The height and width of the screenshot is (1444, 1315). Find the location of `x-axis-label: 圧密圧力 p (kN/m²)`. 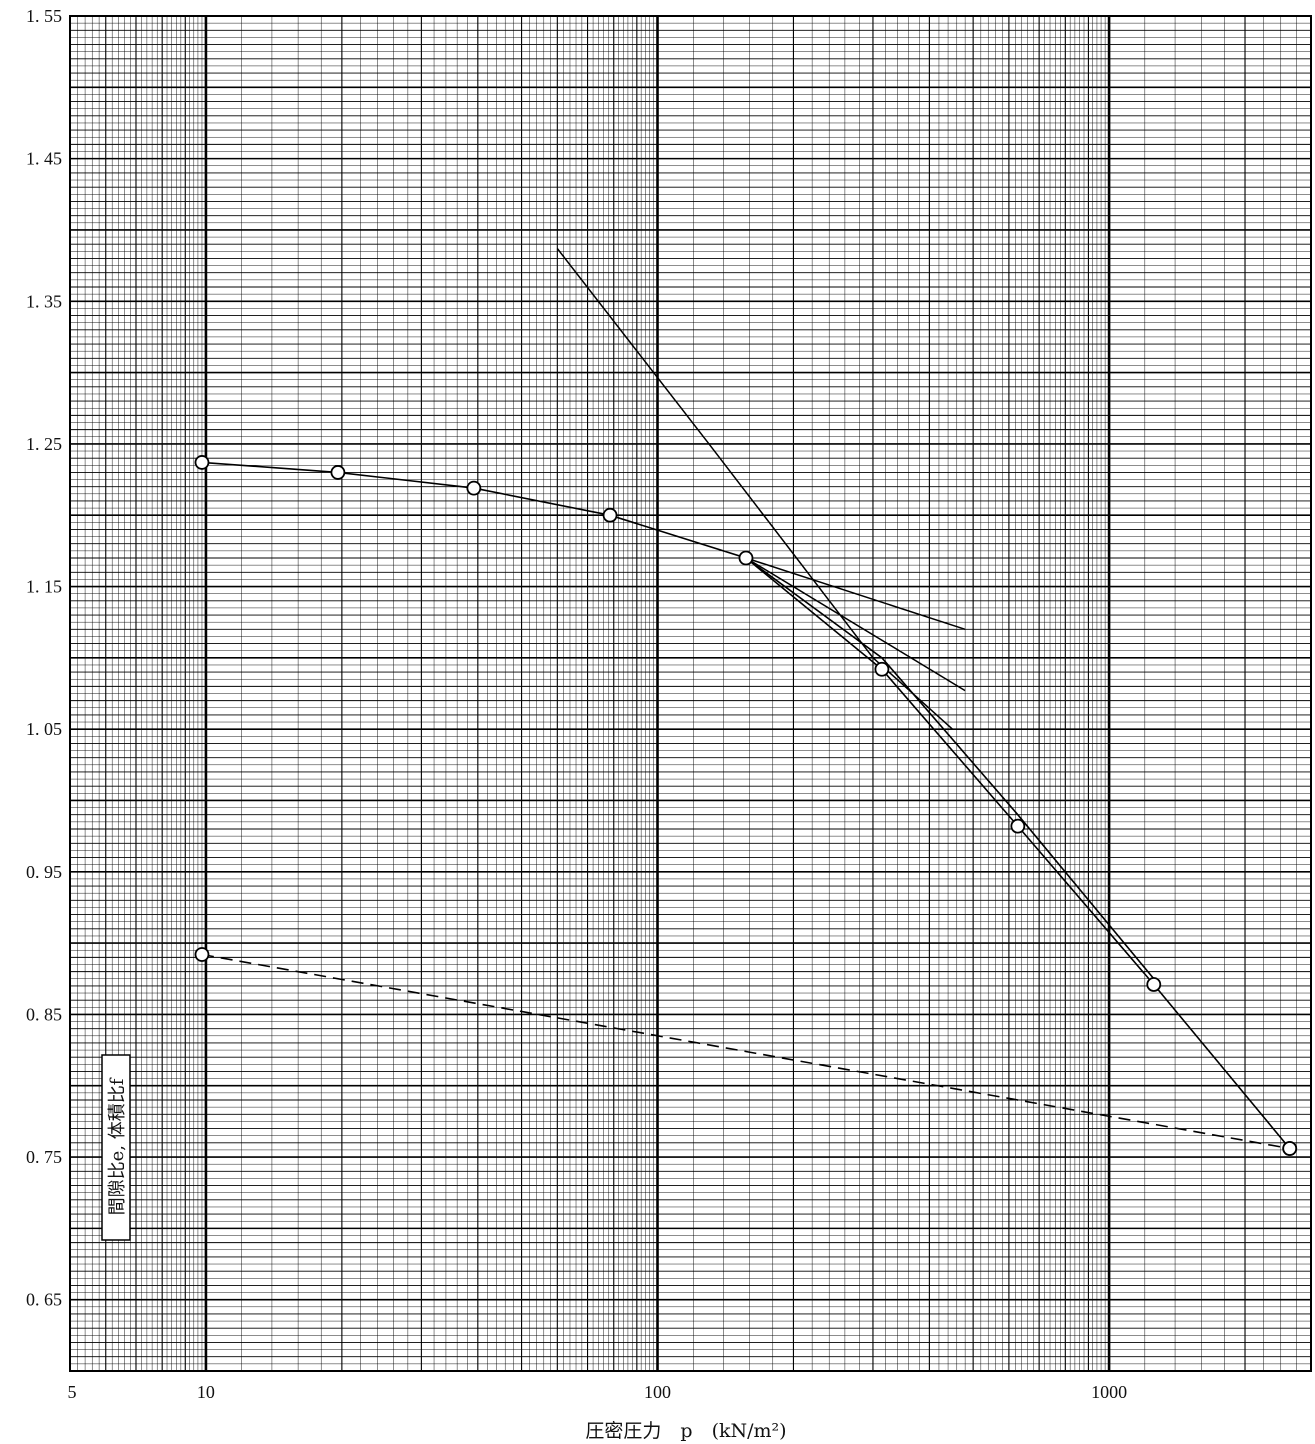

x-axis-label: 圧密圧力 p (kN/m²) is located at coordinates (685, 1431).